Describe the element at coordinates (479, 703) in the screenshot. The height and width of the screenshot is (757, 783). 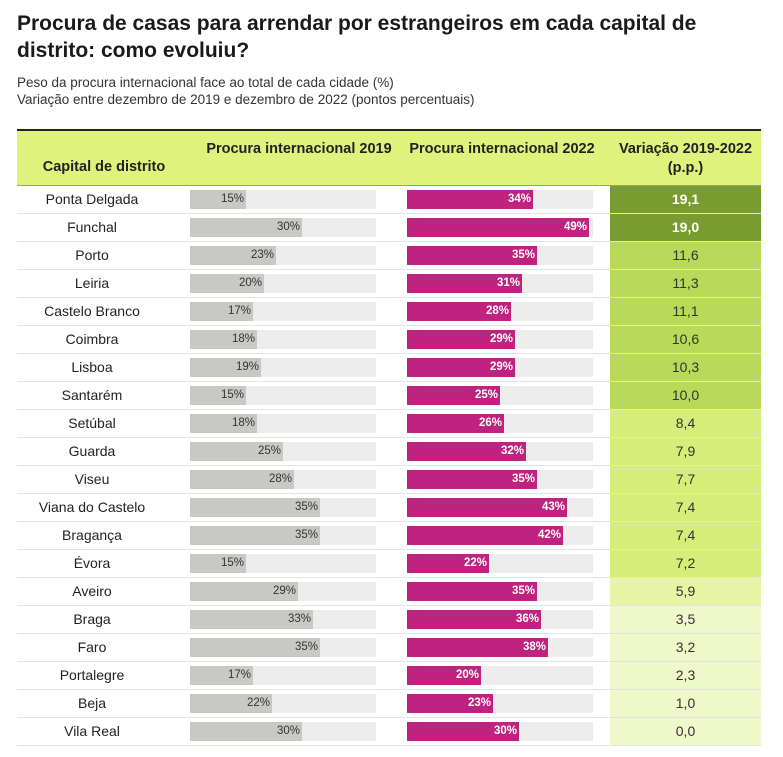
I see `label-2022: 23%` at that location.